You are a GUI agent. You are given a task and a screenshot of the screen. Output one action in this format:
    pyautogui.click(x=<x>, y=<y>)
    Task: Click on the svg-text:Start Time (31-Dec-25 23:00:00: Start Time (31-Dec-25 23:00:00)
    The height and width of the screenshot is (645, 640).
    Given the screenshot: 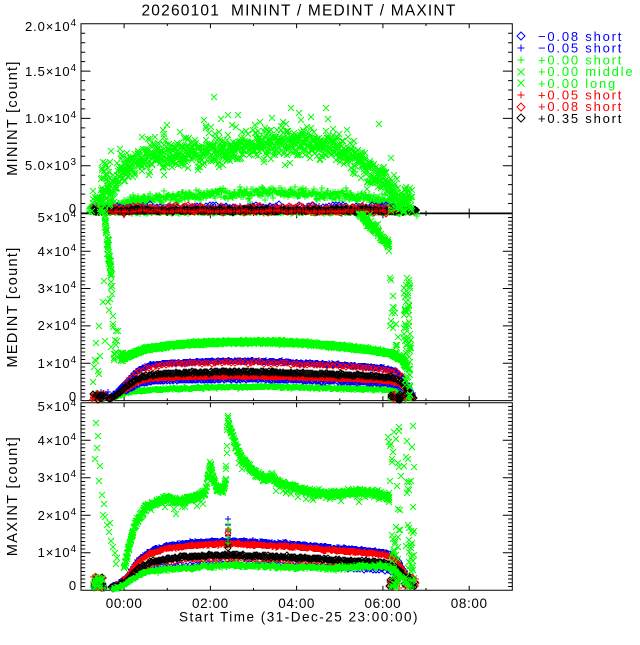 What is the action you would take?
    pyautogui.click(x=299, y=617)
    